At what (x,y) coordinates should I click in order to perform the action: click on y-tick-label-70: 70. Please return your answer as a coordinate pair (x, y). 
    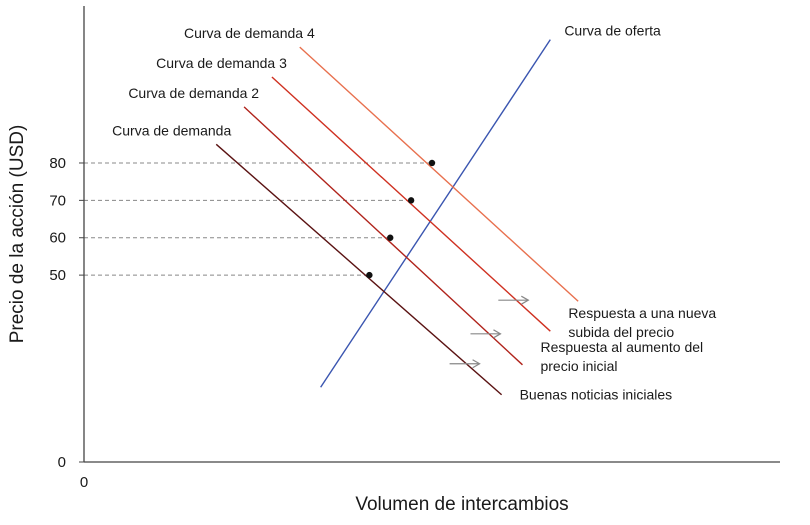
    Looking at the image, I should click on (57, 200).